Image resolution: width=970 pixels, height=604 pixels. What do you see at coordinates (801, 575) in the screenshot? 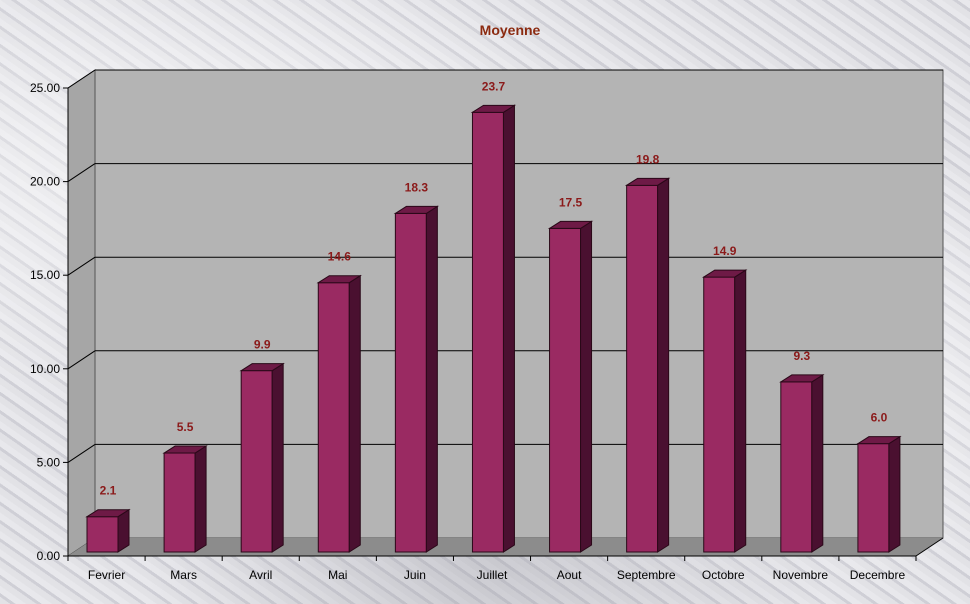
I see `x-tick-label: Novembre` at bounding box center [801, 575].